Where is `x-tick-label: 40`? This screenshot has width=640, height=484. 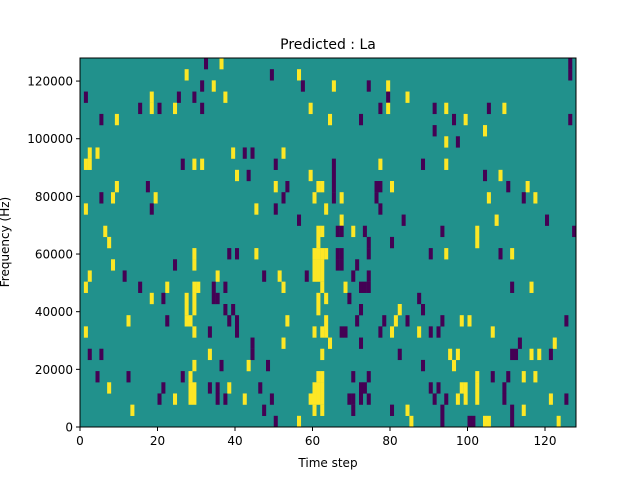
x-tick-label: 40 is located at coordinates (234, 441).